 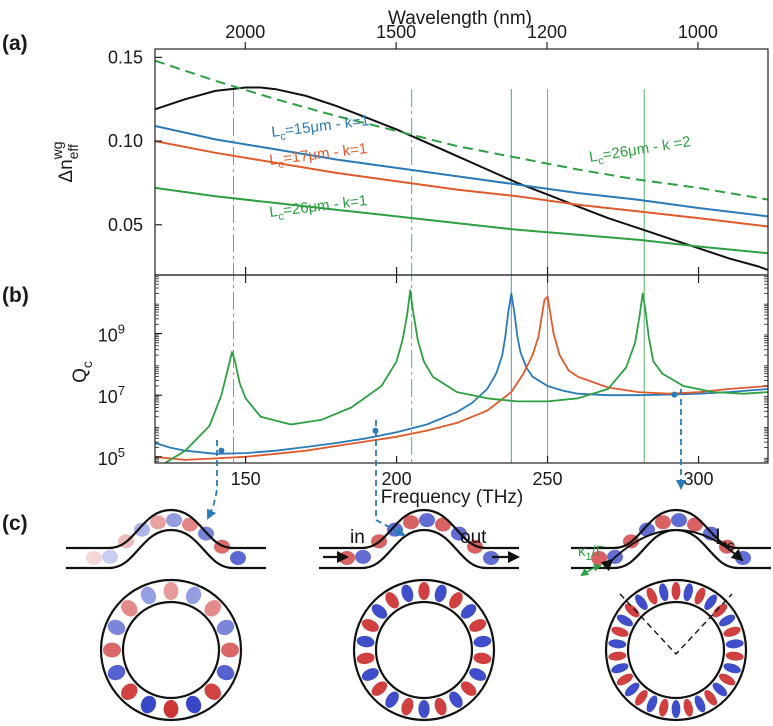 I want to click on curve-label: Lc=26μm - k=1, so click(x=318, y=208).